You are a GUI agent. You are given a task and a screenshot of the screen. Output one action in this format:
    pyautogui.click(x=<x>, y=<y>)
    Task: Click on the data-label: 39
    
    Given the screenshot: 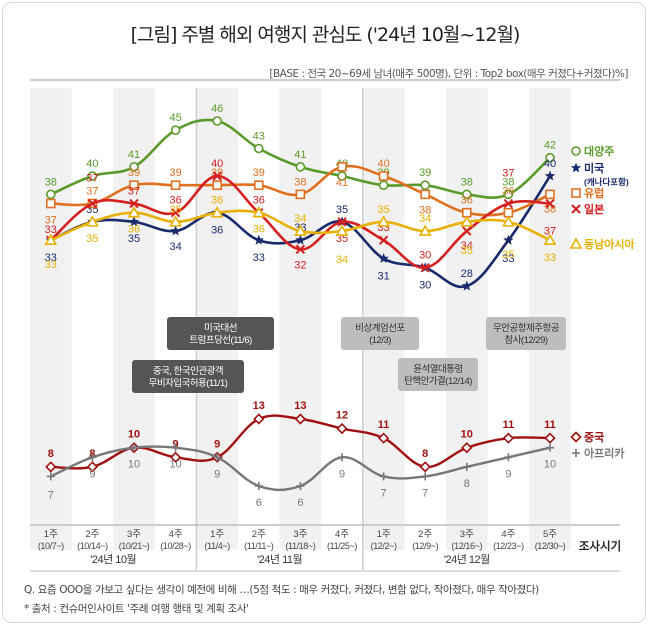 What is the action you would take?
    pyautogui.click(x=259, y=173)
    